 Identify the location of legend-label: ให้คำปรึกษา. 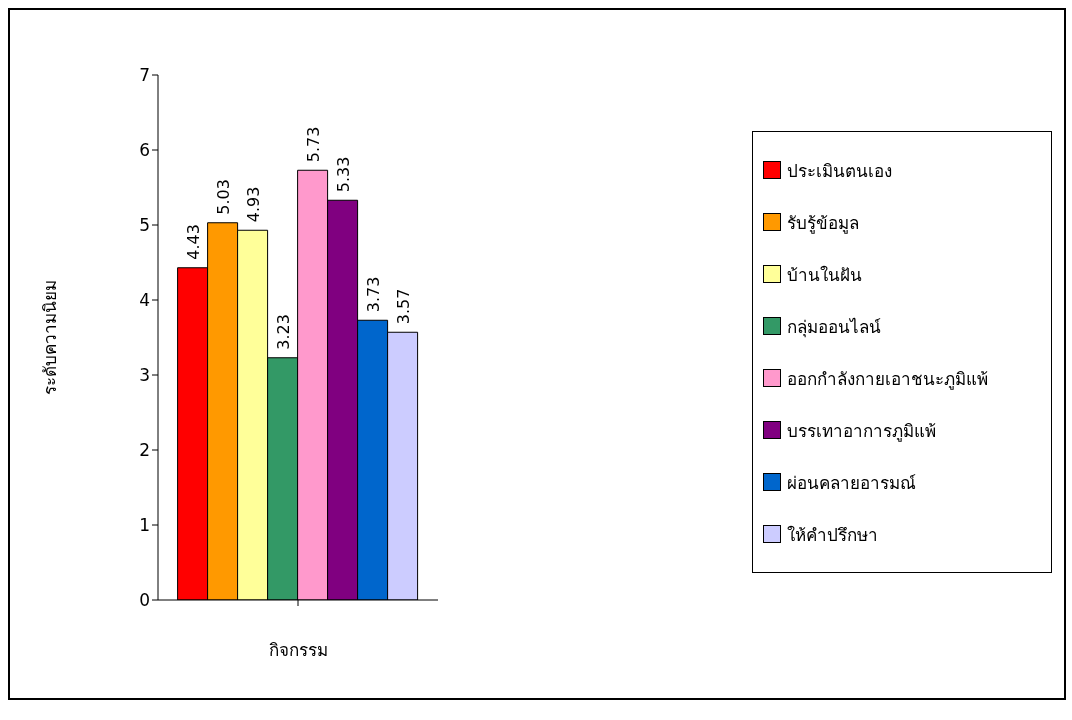
(832, 535).